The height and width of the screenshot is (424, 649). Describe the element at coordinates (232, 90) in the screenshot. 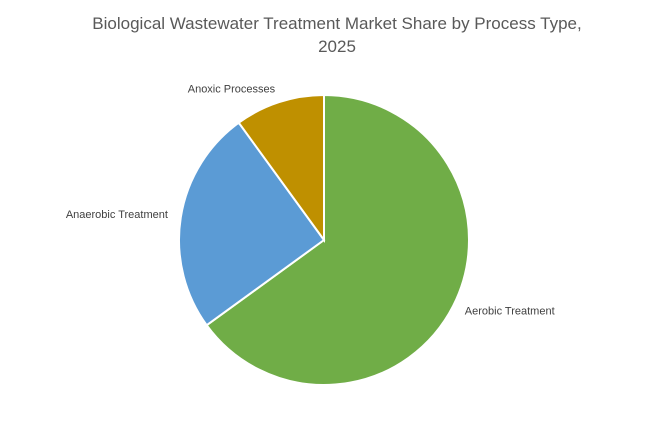

I see `slice-label: Anoxic Processes` at that location.